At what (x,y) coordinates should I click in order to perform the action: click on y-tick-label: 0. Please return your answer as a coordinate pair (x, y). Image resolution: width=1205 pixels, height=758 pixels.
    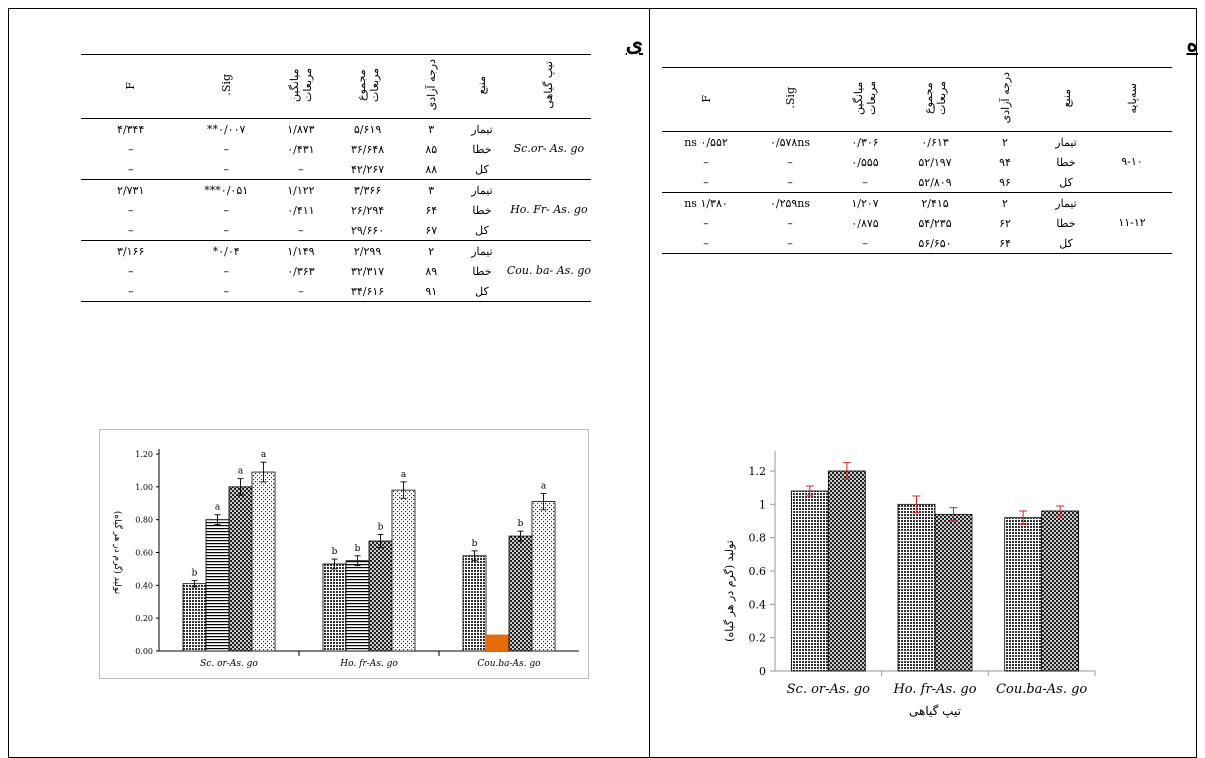
    Looking at the image, I should click on (762, 671).